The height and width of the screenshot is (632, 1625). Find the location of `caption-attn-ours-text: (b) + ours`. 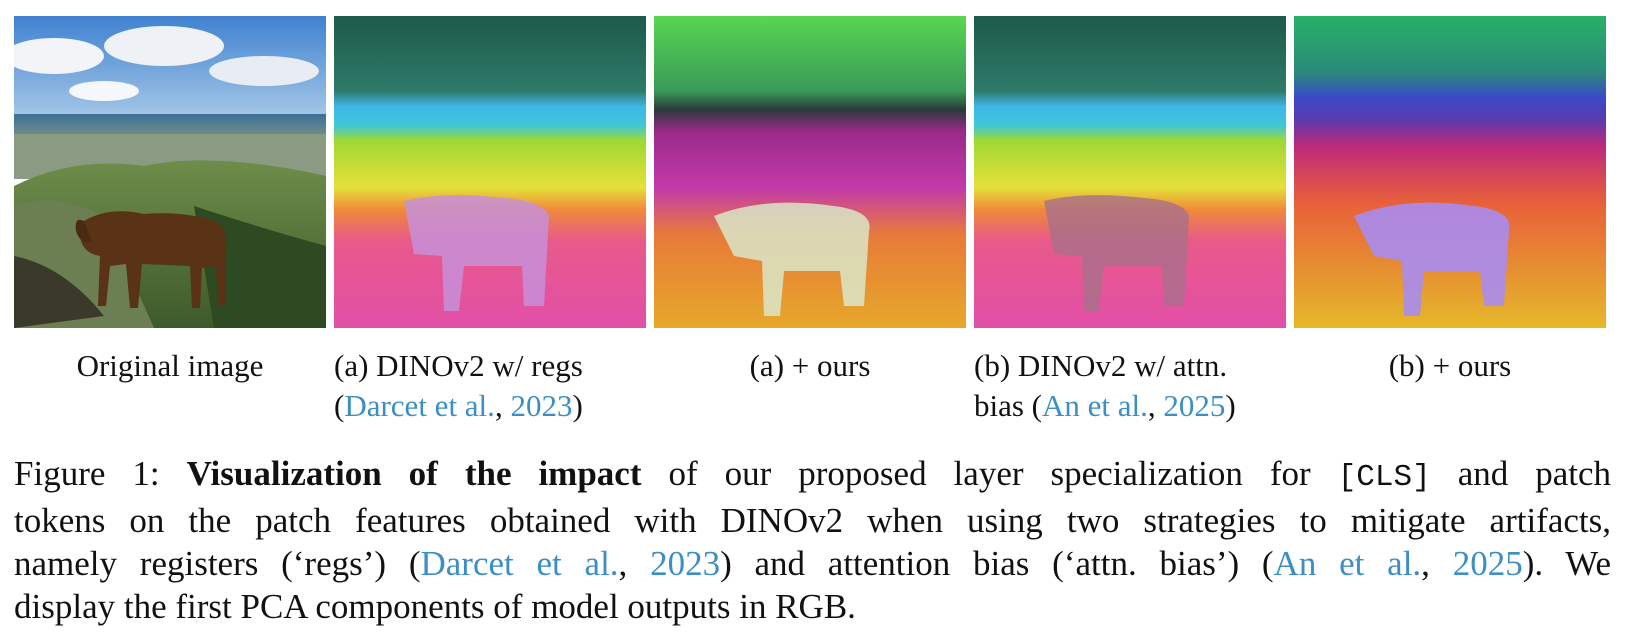

caption-attn-ours-text: (b) + ours is located at coordinates (1450, 365).